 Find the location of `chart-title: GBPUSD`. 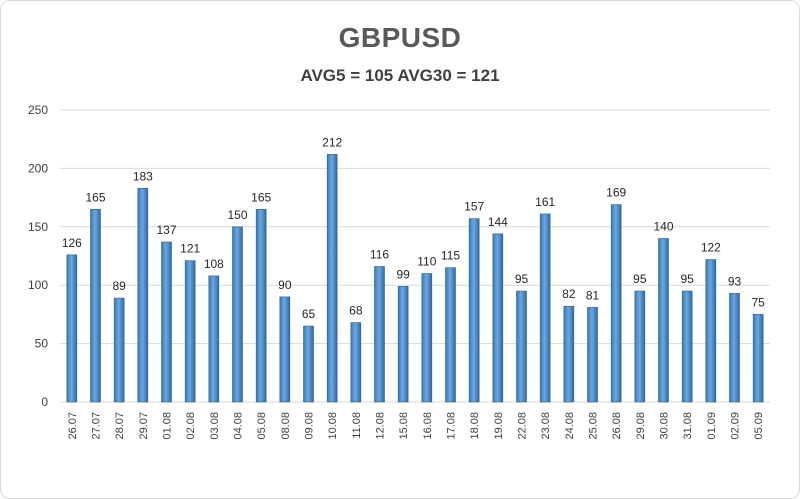

chart-title: GBPUSD is located at coordinates (400, 37).